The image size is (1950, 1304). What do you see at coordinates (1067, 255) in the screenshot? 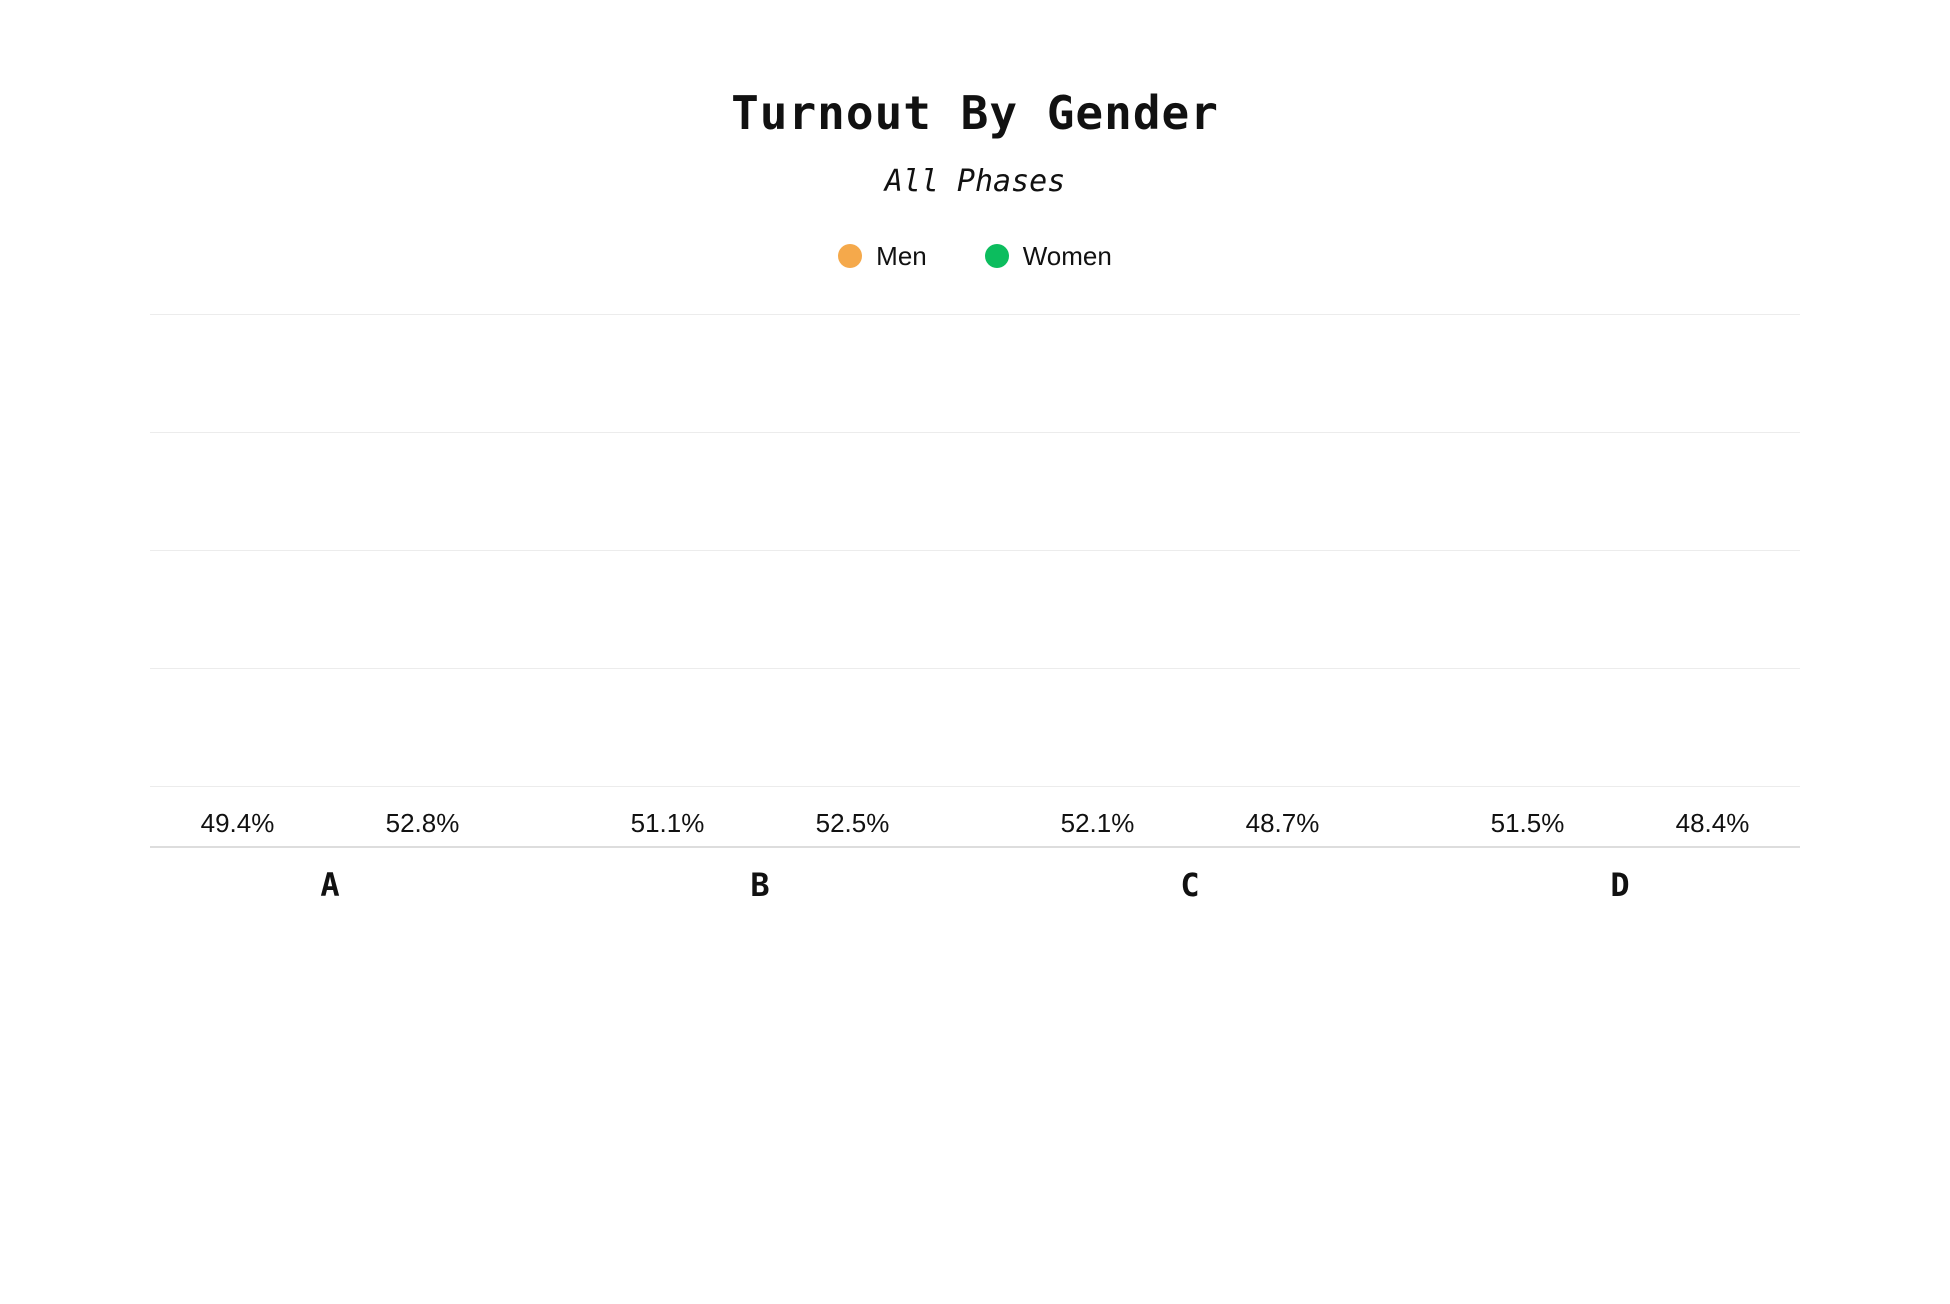
I see `legend-label-women: Women` at bounding box center [1067, 255].